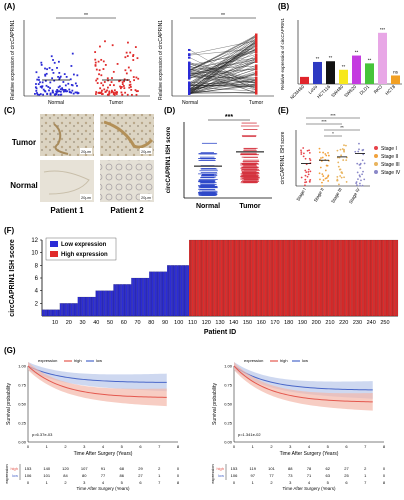 The height and width of the screenshot is (500, 404). I want to click on b-bar, so click(343, 76).